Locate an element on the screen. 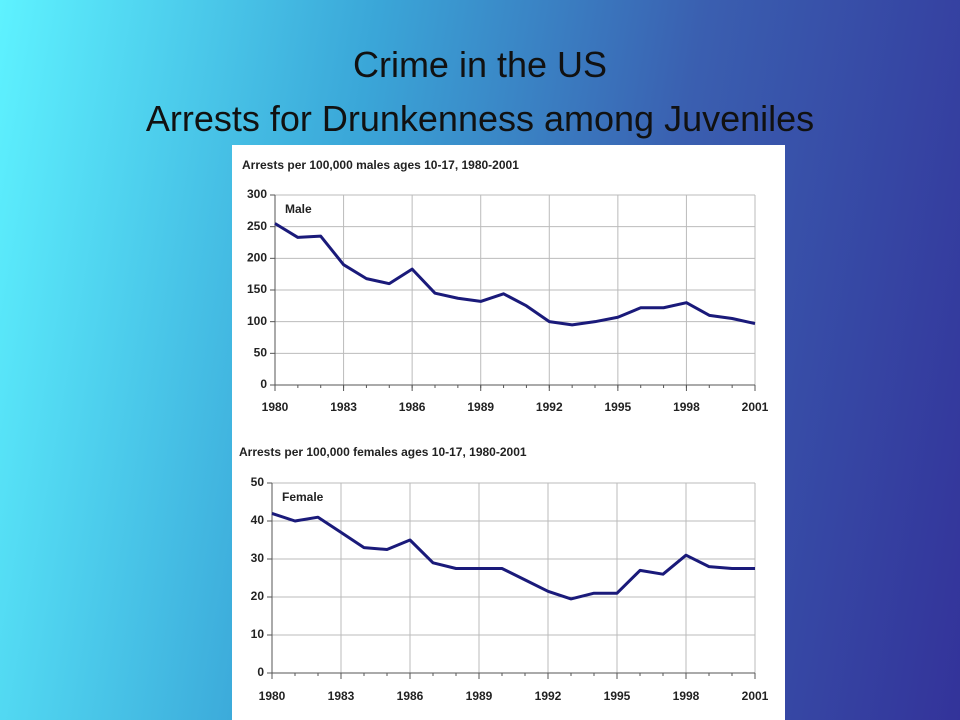 This screenshot has width=960, height=720. series-label: Male is located at coordinates (298, 209).